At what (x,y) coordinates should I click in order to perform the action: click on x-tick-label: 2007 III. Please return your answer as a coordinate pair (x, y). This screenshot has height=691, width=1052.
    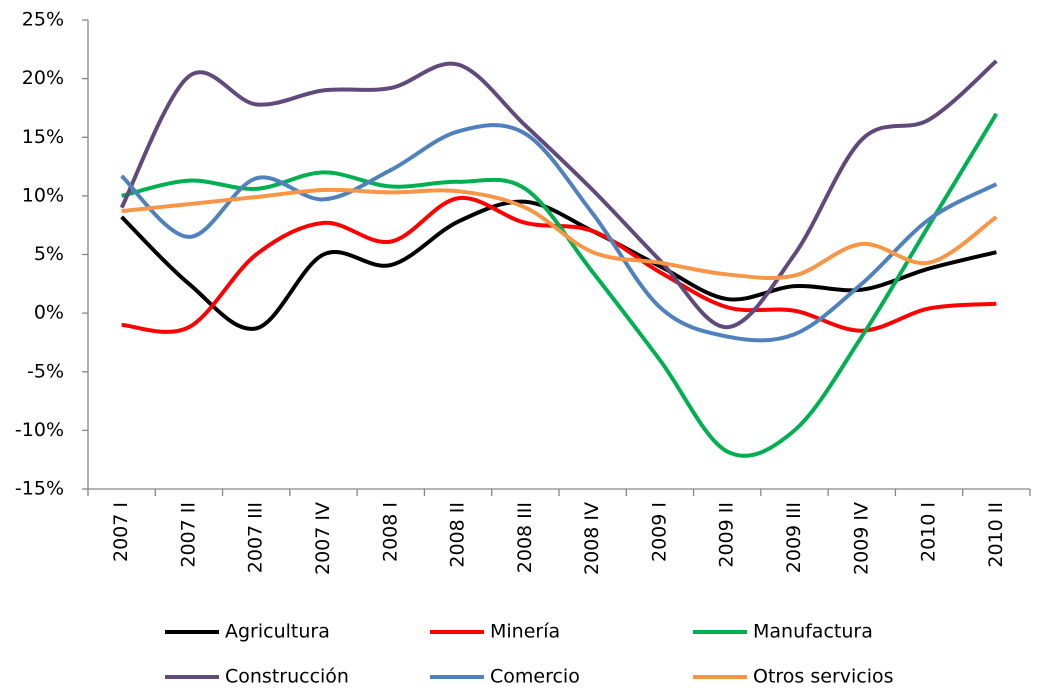
    Looking at the image, I should click on (256, 537).